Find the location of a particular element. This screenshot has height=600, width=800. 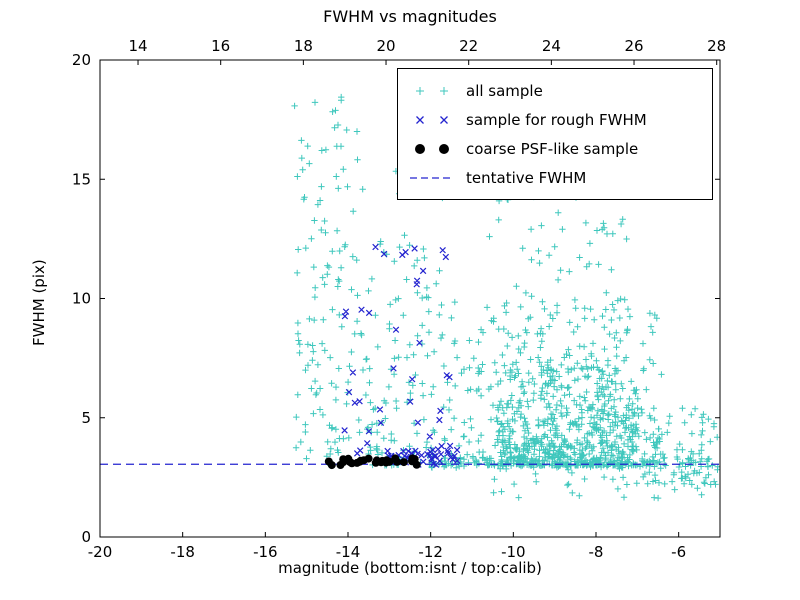

chart-title: FWHM vs magnitudes is located at coordinates (410, 16).